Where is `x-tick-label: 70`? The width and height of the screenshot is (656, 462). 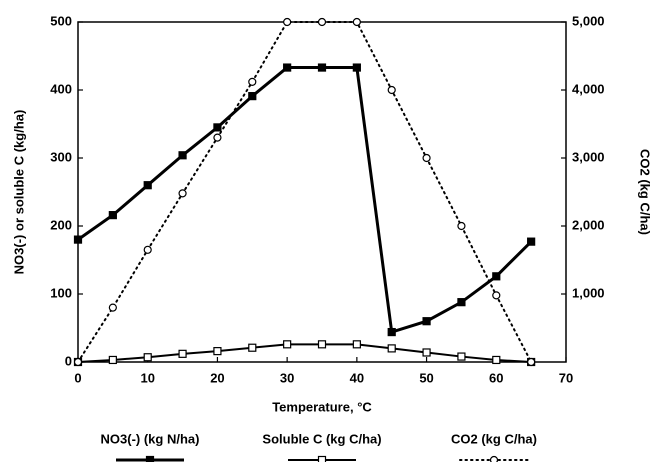
x-tick-label: 70 is located at coordinates (566, 377).